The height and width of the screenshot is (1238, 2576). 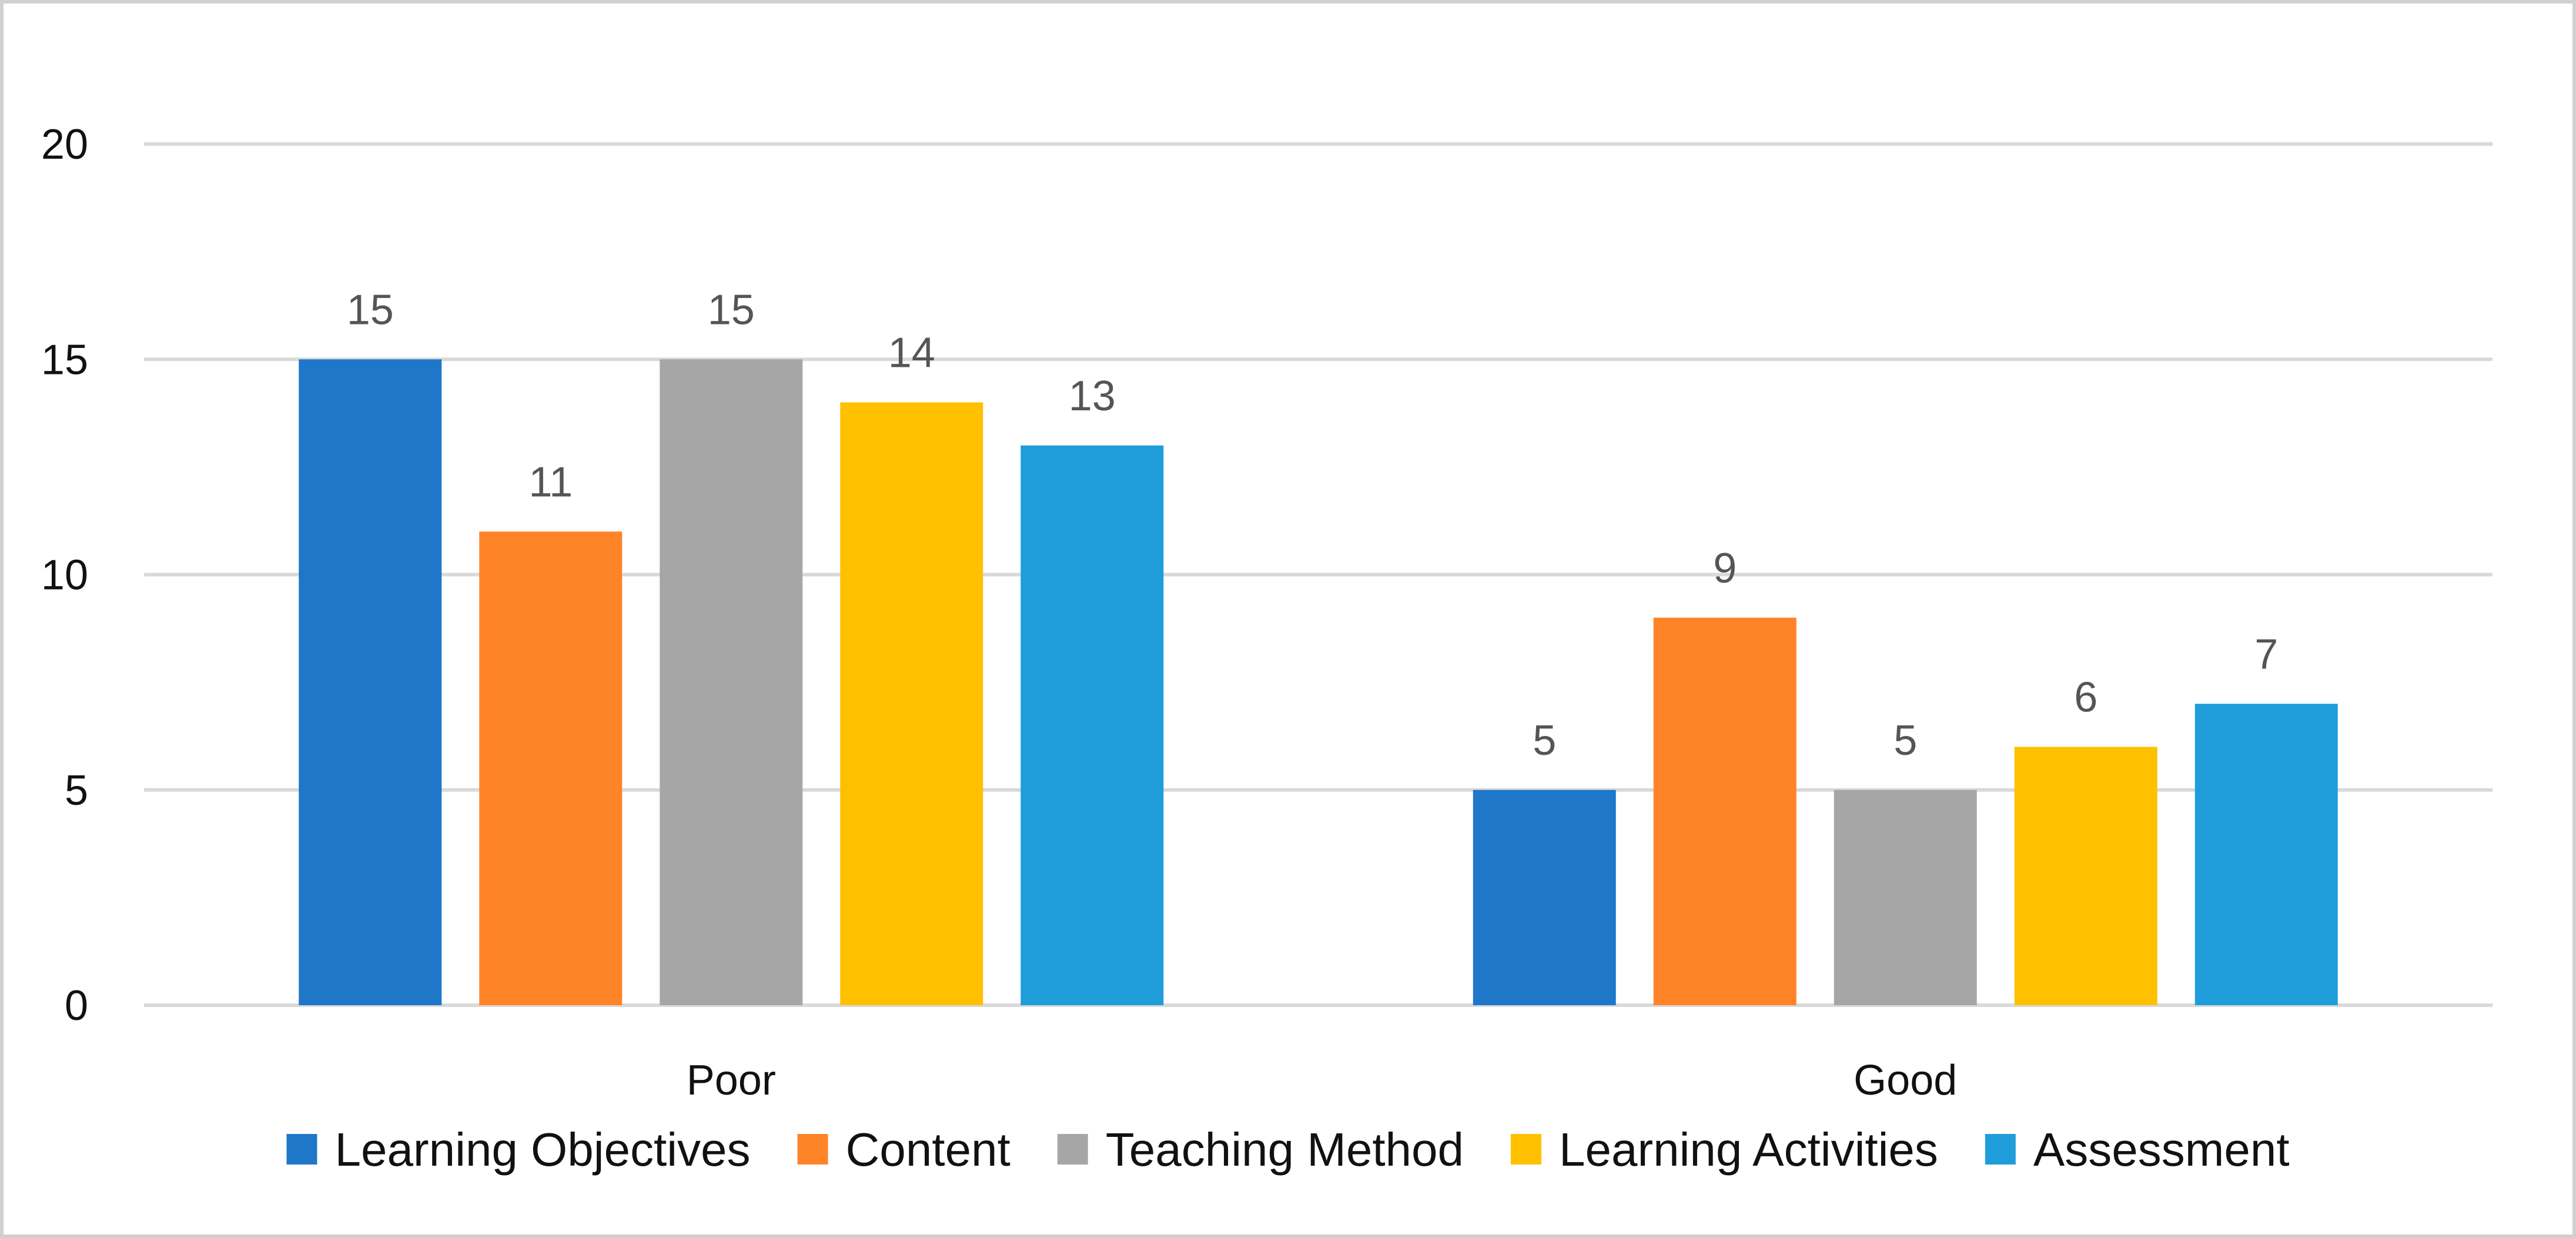 What do you see at coordinates (731, 682) in the screenshot?
I see `bar-poor-teaching-method` at bounding box center [731, 682].